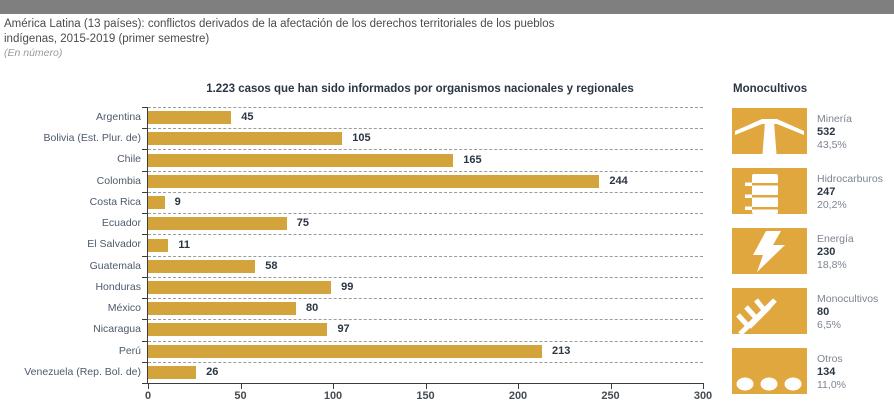  Describe the element at coordinates (148, 396) in the screenshot. I see `x-axis-tick-label: 0` at that location.